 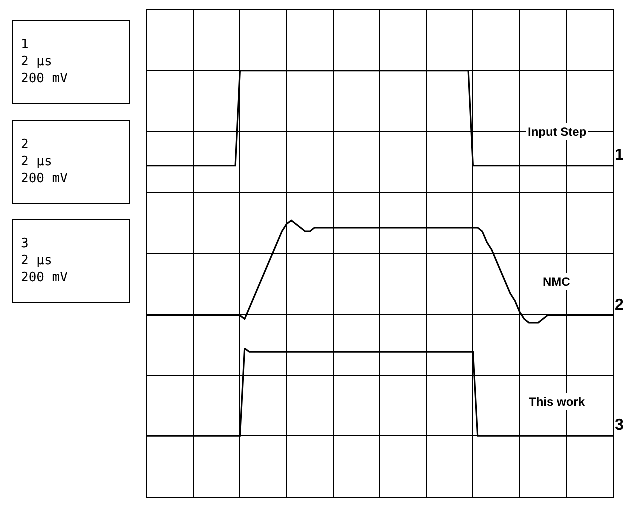 I want to click on text: NMC, so click(x=557, y=282).